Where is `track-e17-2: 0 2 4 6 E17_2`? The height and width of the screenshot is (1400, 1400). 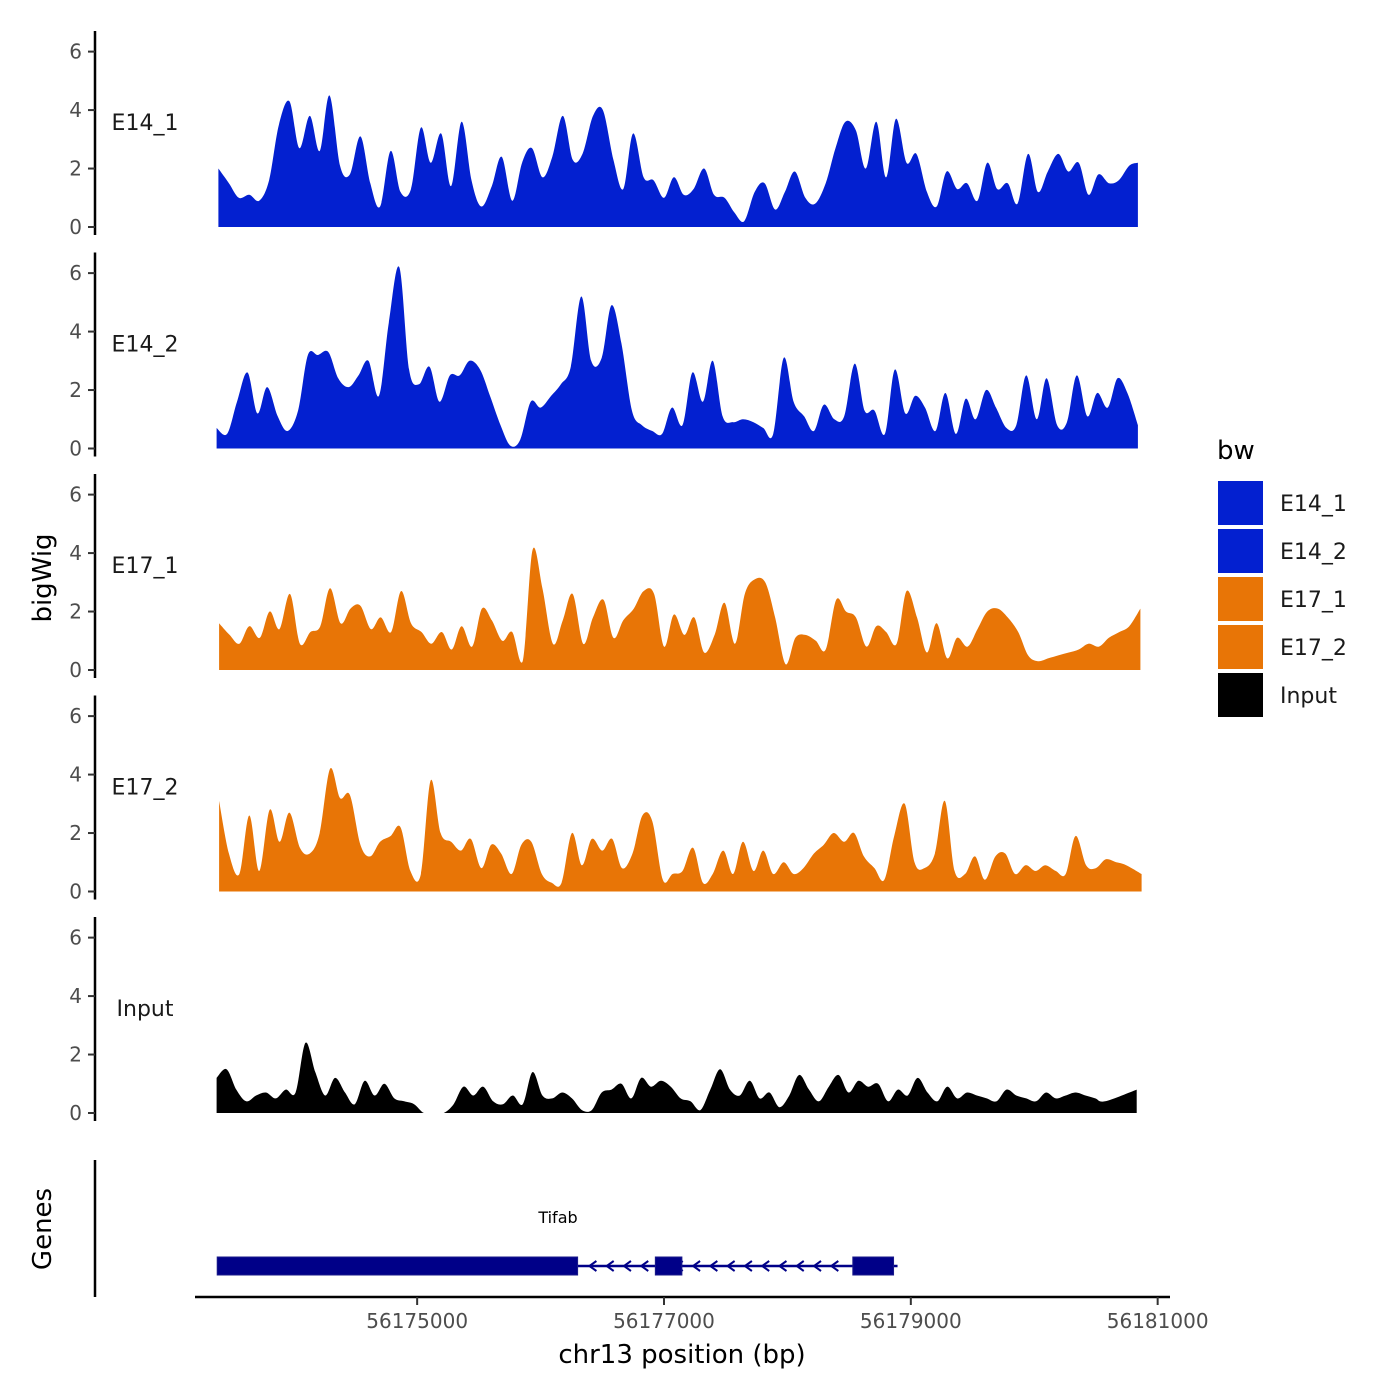 track-e17-2: 0 2 4 6 E17_2 is located at coordinates (605, 799).